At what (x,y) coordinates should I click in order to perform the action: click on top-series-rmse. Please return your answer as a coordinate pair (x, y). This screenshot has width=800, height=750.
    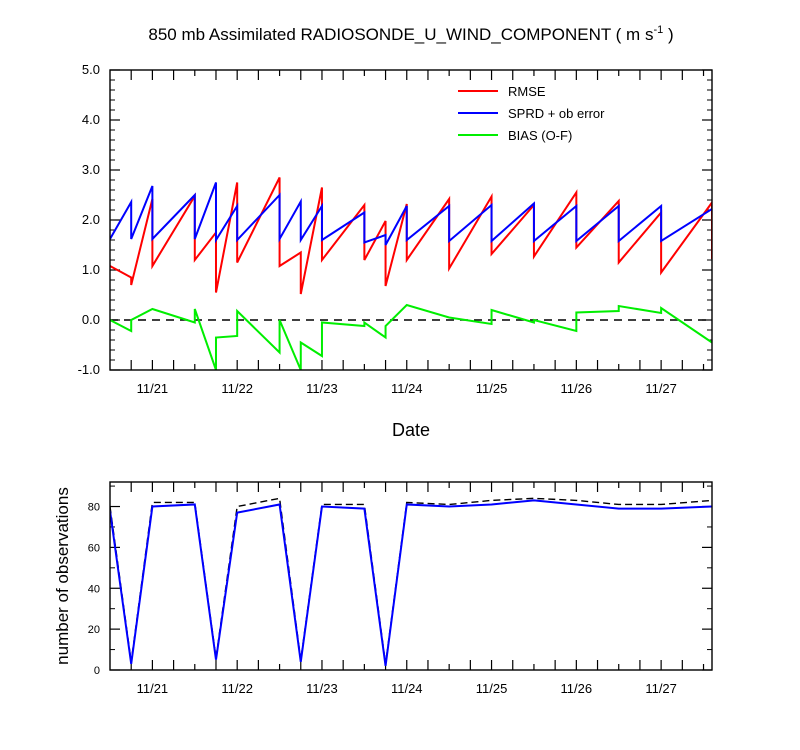
    Looking at the image, I should click on (411, 236).